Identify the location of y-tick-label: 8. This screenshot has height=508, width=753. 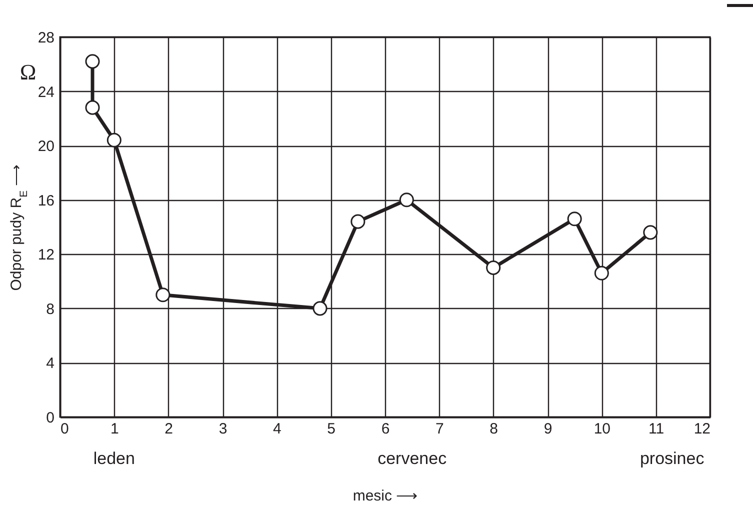
(50, 309).